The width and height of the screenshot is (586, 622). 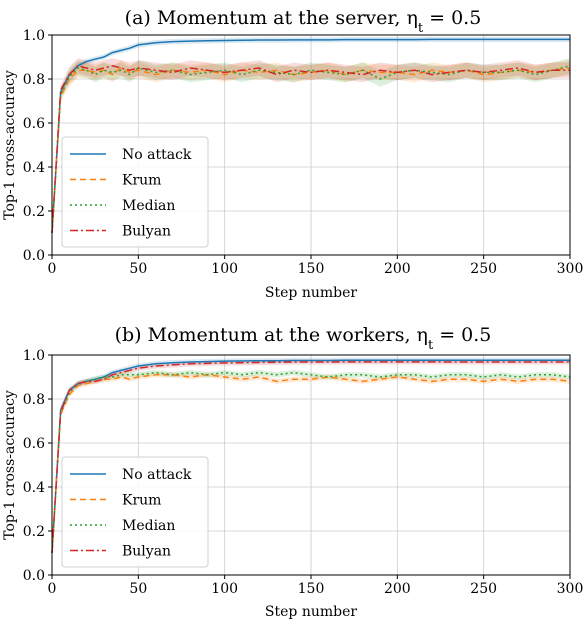 I want to click on chart-title: (b) Momentum at the workers, ηt = 0.5, so click(x=303, y=338).